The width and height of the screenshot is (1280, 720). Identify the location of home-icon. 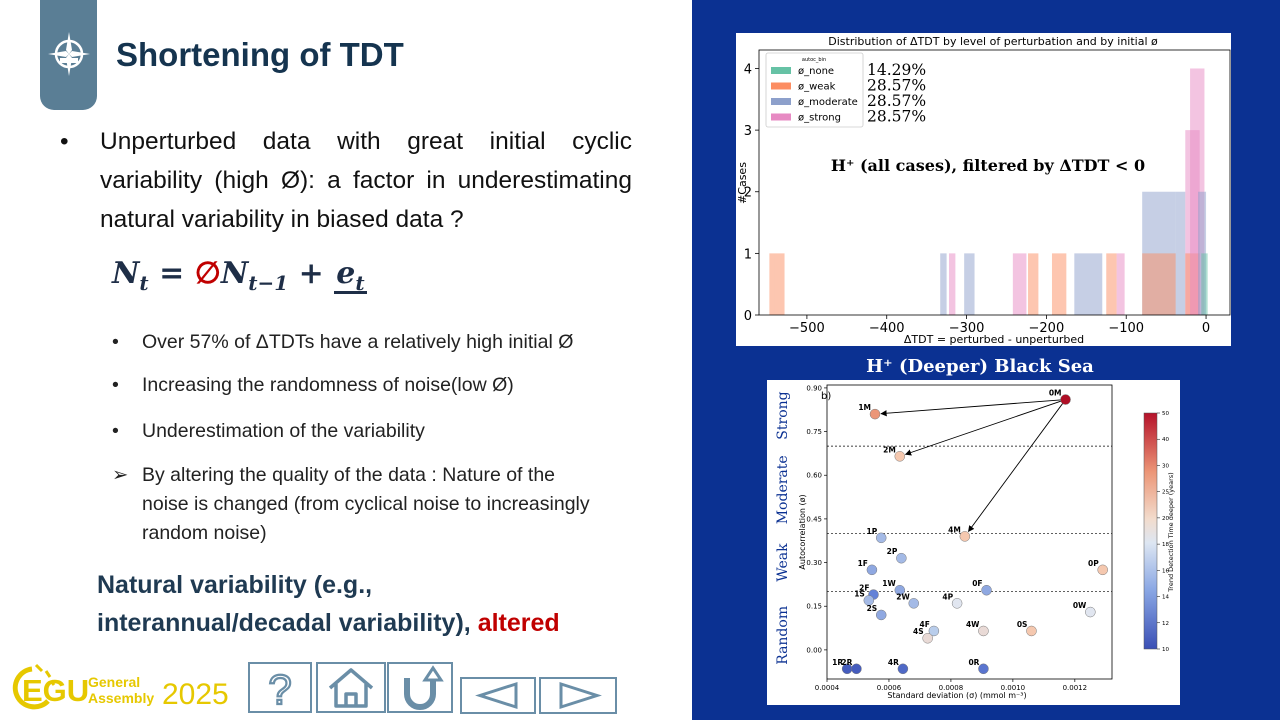
(351, 688).